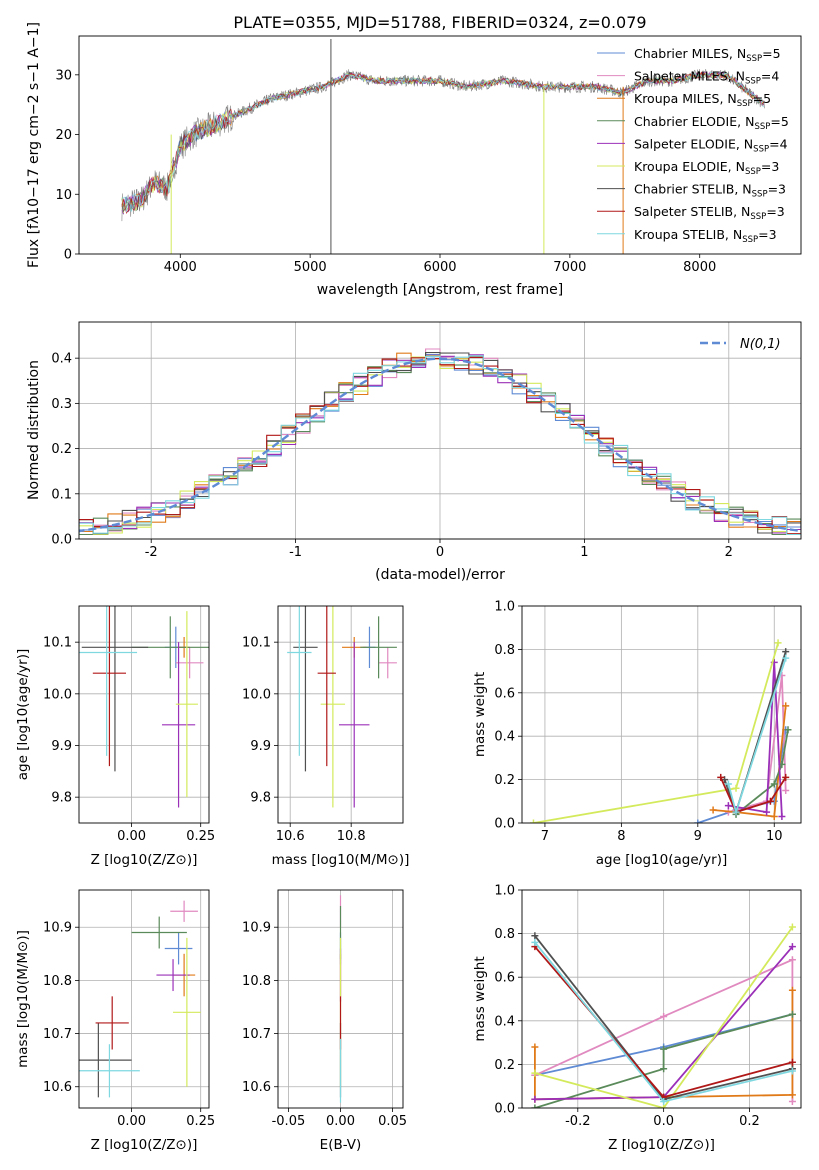 This screenshot has height=1170, width=819. I want to click on x-tick-label: 0.05, so click(392, 1121).